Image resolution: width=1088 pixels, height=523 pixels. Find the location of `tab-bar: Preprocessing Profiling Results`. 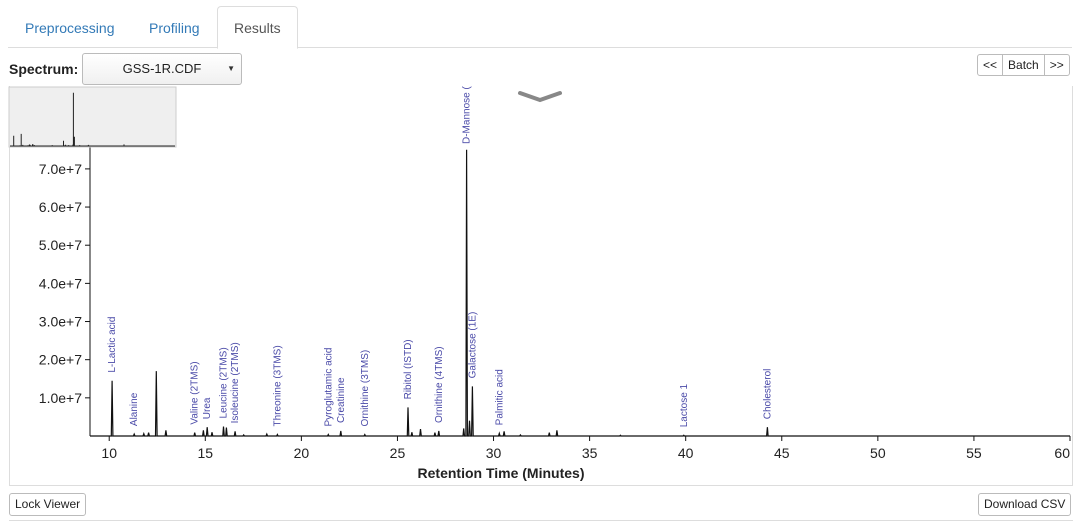

tab-bar: Preprocessing Profiling Results is located at coordinates (540, 24).